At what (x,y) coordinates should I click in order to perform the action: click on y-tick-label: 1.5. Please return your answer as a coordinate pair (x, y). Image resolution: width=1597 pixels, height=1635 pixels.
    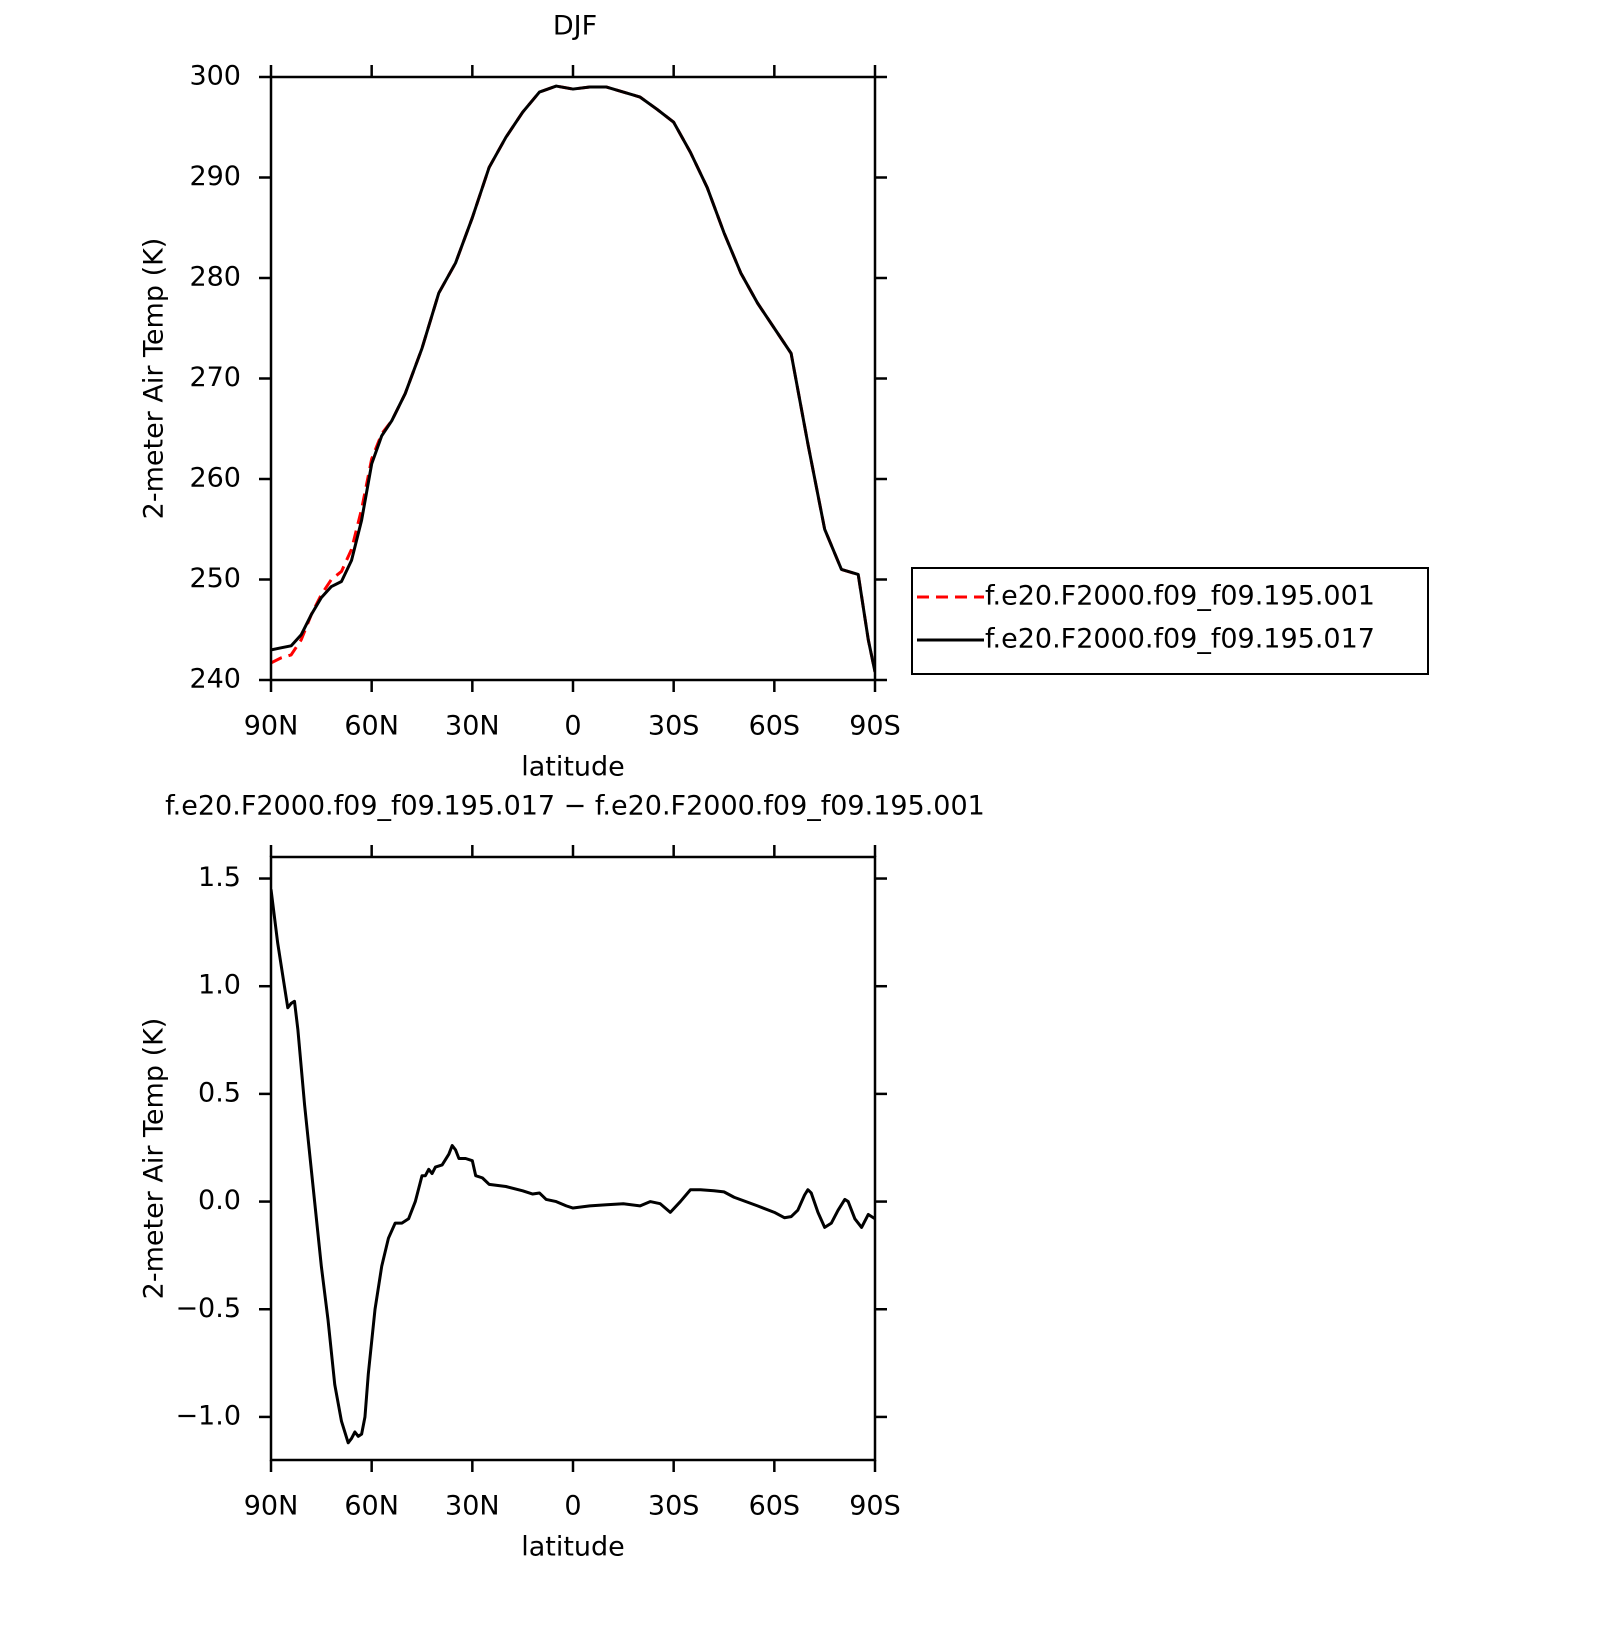
    Looking at the image, I should click on (219, 877).